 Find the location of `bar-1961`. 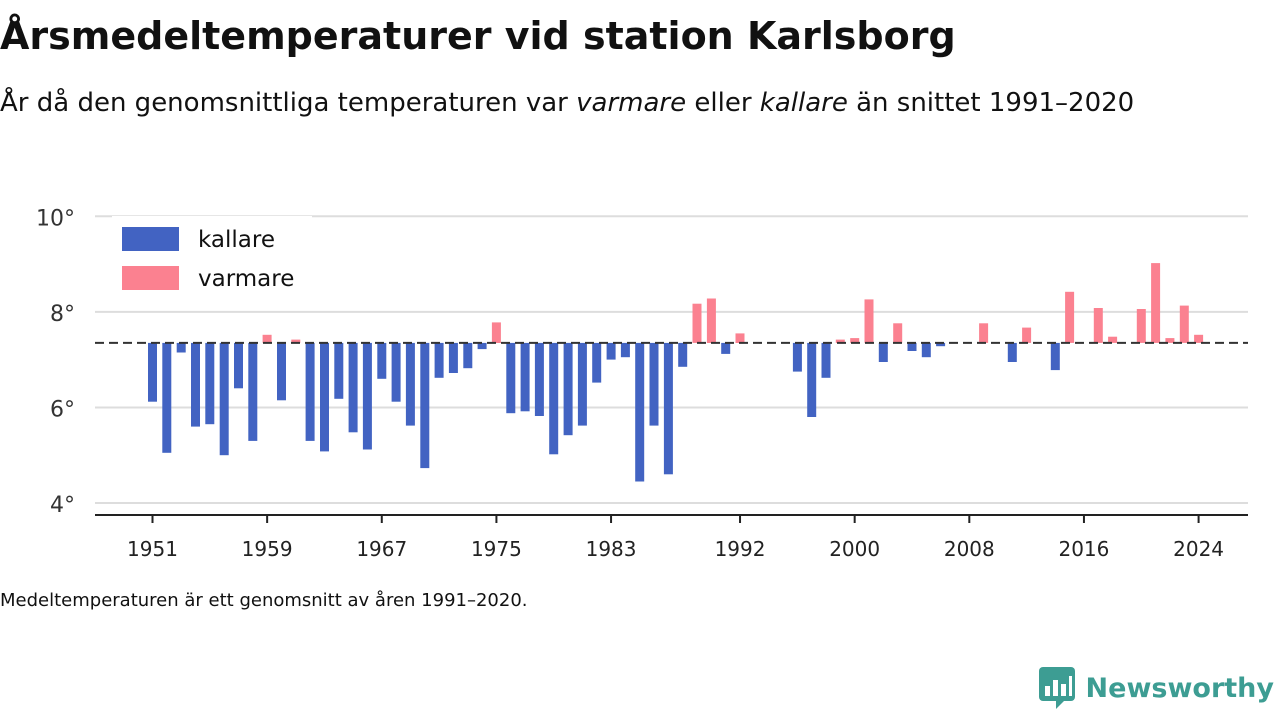

bar-1961 is located at coordinates (296, 341).